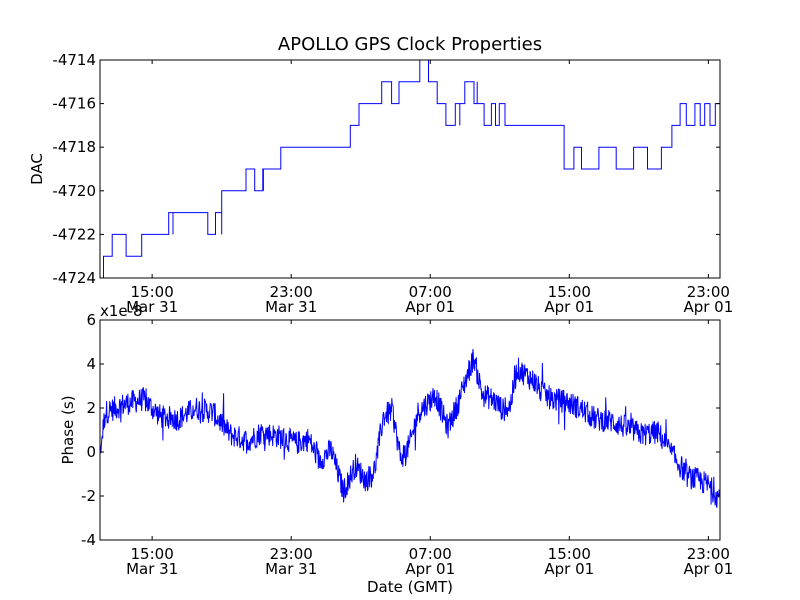 Image resolution: width=800 pixels, height=600 pixels. What do you see at coordinates (68, 429) in the screenshot?
I see `phase-y-axis-label: Phase (s)` at bounding box center [68, 429].